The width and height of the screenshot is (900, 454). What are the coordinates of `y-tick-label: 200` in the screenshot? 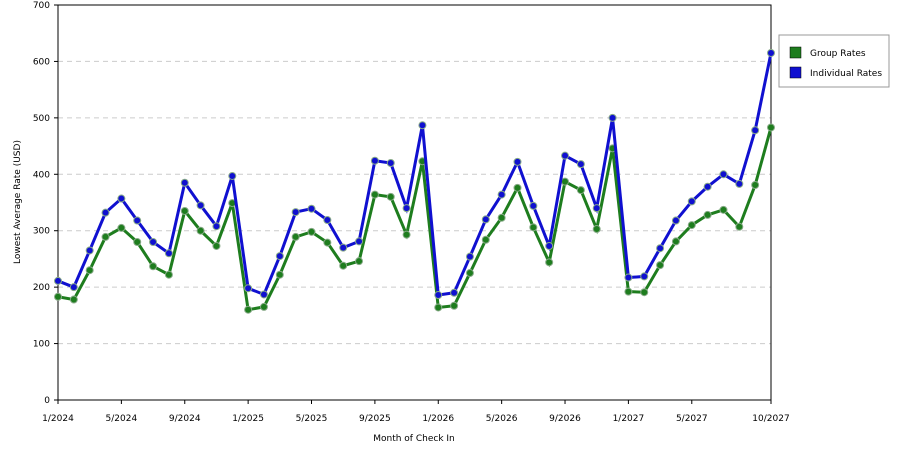 It's located at (41, 288).